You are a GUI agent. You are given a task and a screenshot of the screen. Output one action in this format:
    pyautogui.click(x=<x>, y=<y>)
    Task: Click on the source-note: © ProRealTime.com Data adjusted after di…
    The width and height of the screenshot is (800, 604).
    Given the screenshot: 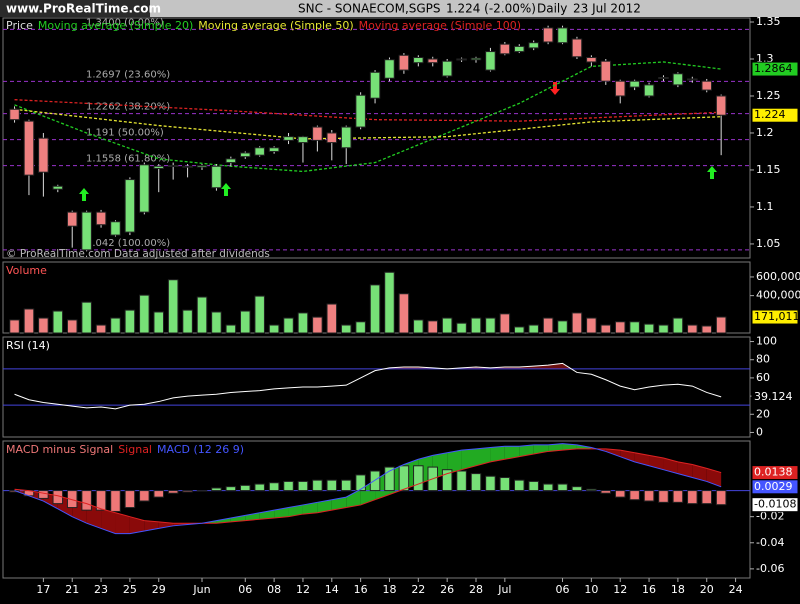 What is the action you would take?
    pyautogui.click(x=138, y=254)
    